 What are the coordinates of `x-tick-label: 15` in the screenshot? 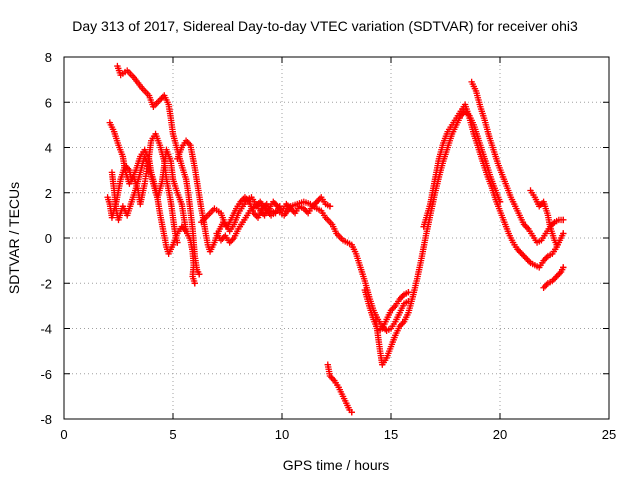 It's located at (391, 434).